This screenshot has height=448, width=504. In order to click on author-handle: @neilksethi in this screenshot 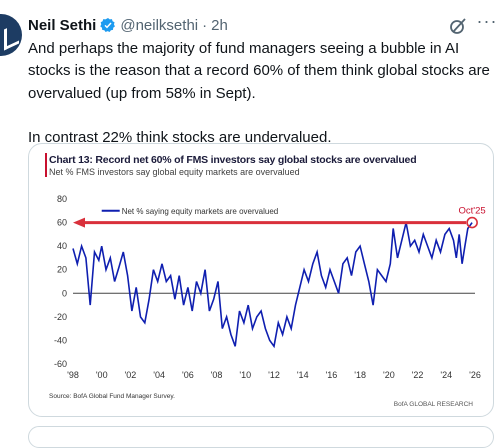, I will do `click(159, 25)`.